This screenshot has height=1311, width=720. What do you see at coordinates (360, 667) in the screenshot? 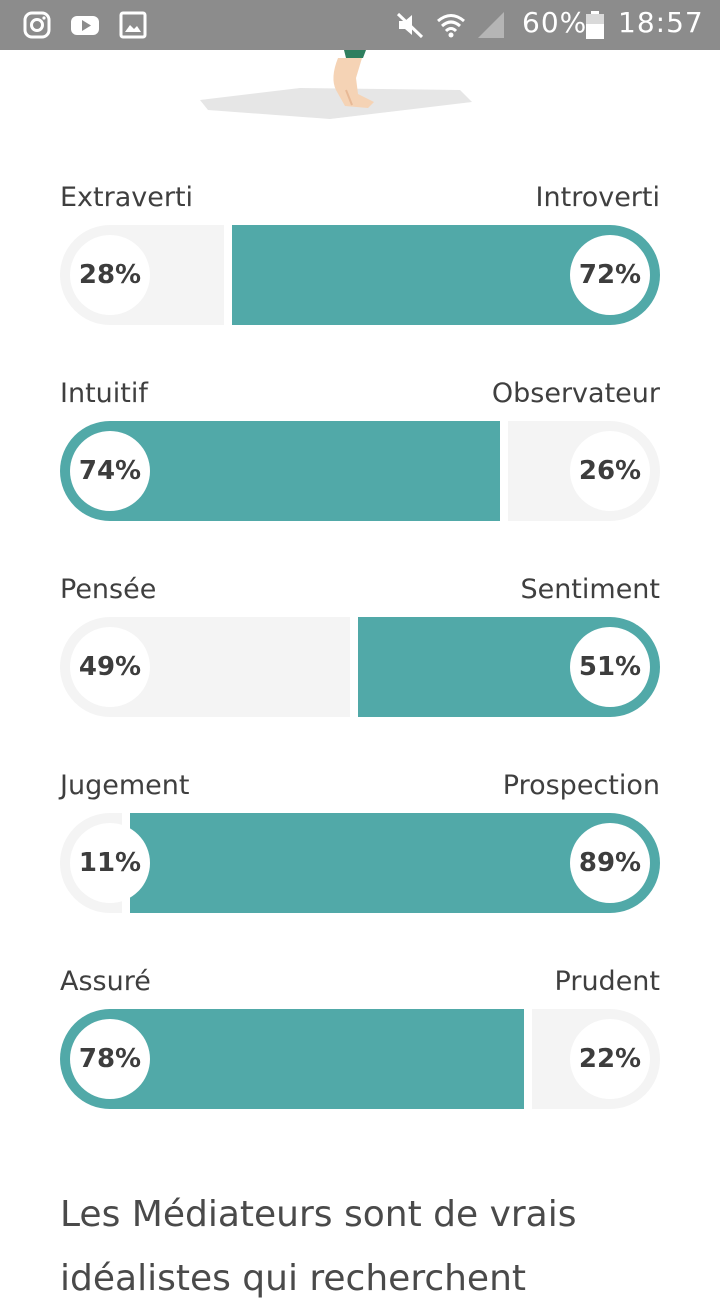
I see `trait-bar: 49% 51%` at bounding box center [360, 667].